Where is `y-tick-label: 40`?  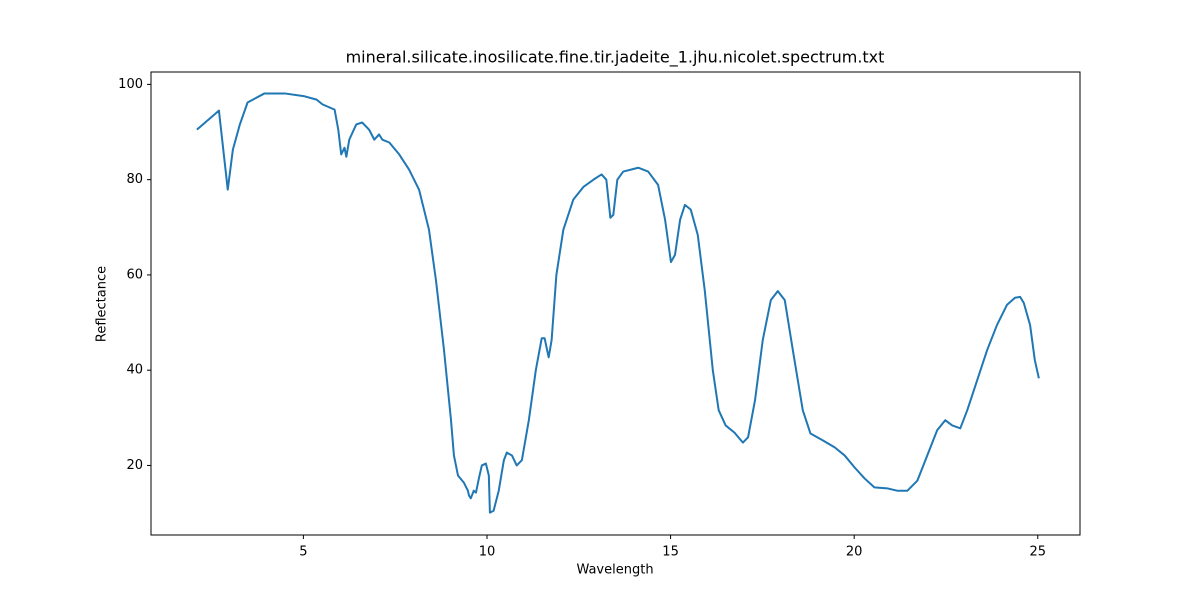 y-tick-label: 40 is located at coordinates (134, 370).